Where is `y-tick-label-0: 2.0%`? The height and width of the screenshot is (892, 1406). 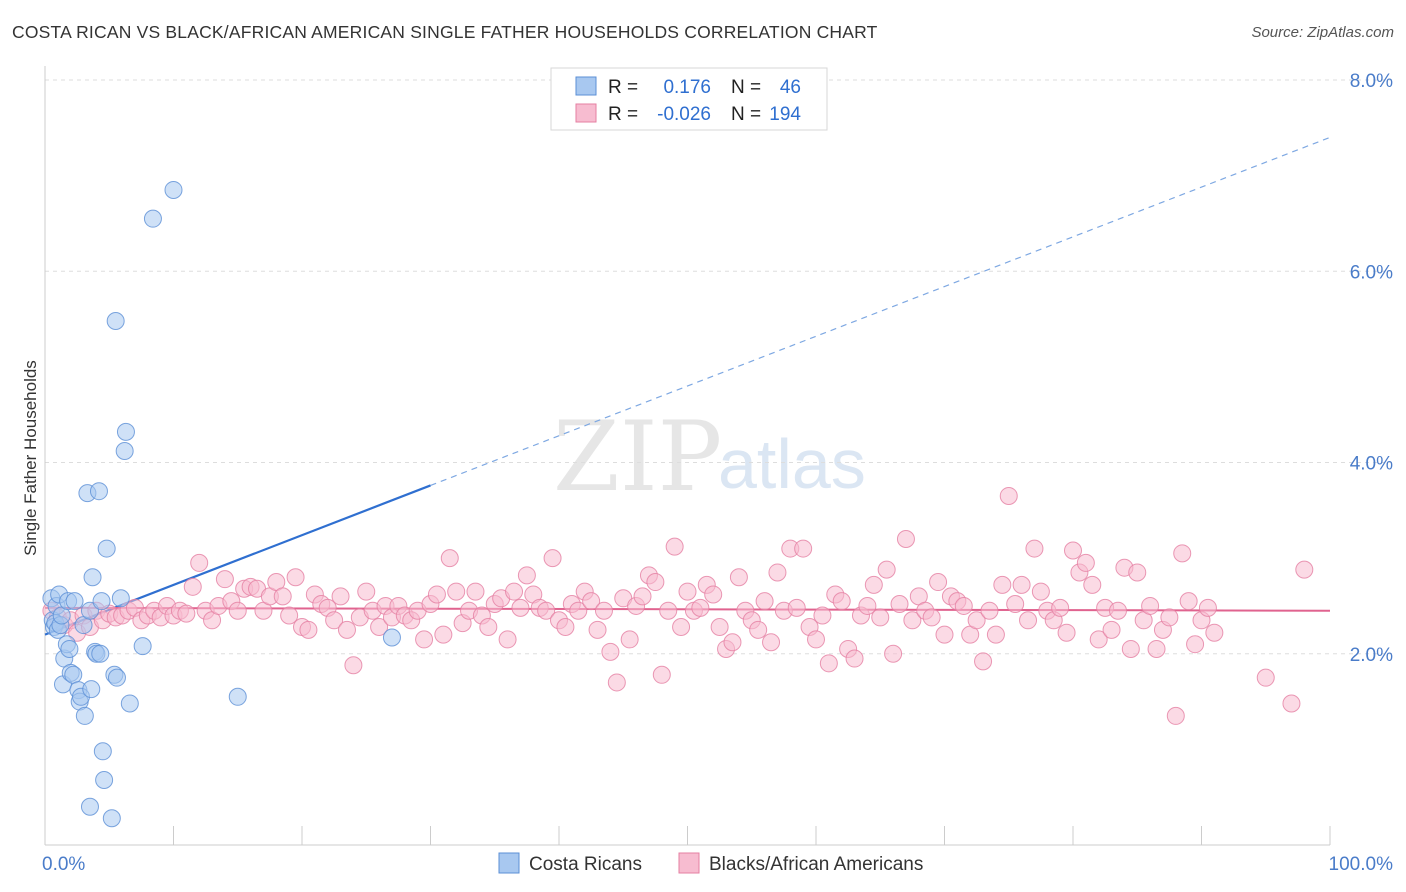 y-tick-label-0: 2.0% is located at coordinates (1371, 655).